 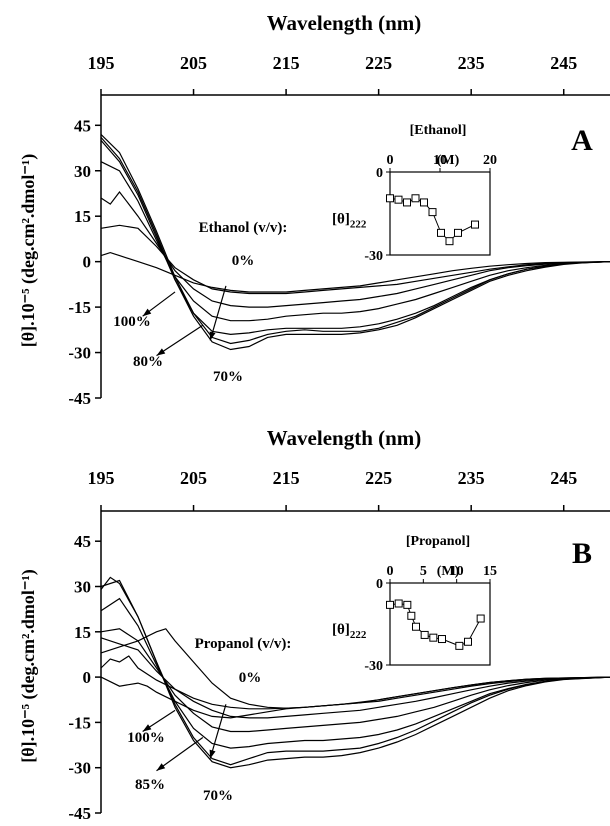 I want to click on legend-title: Propanol (v/v):, so click(x=243, y=644).